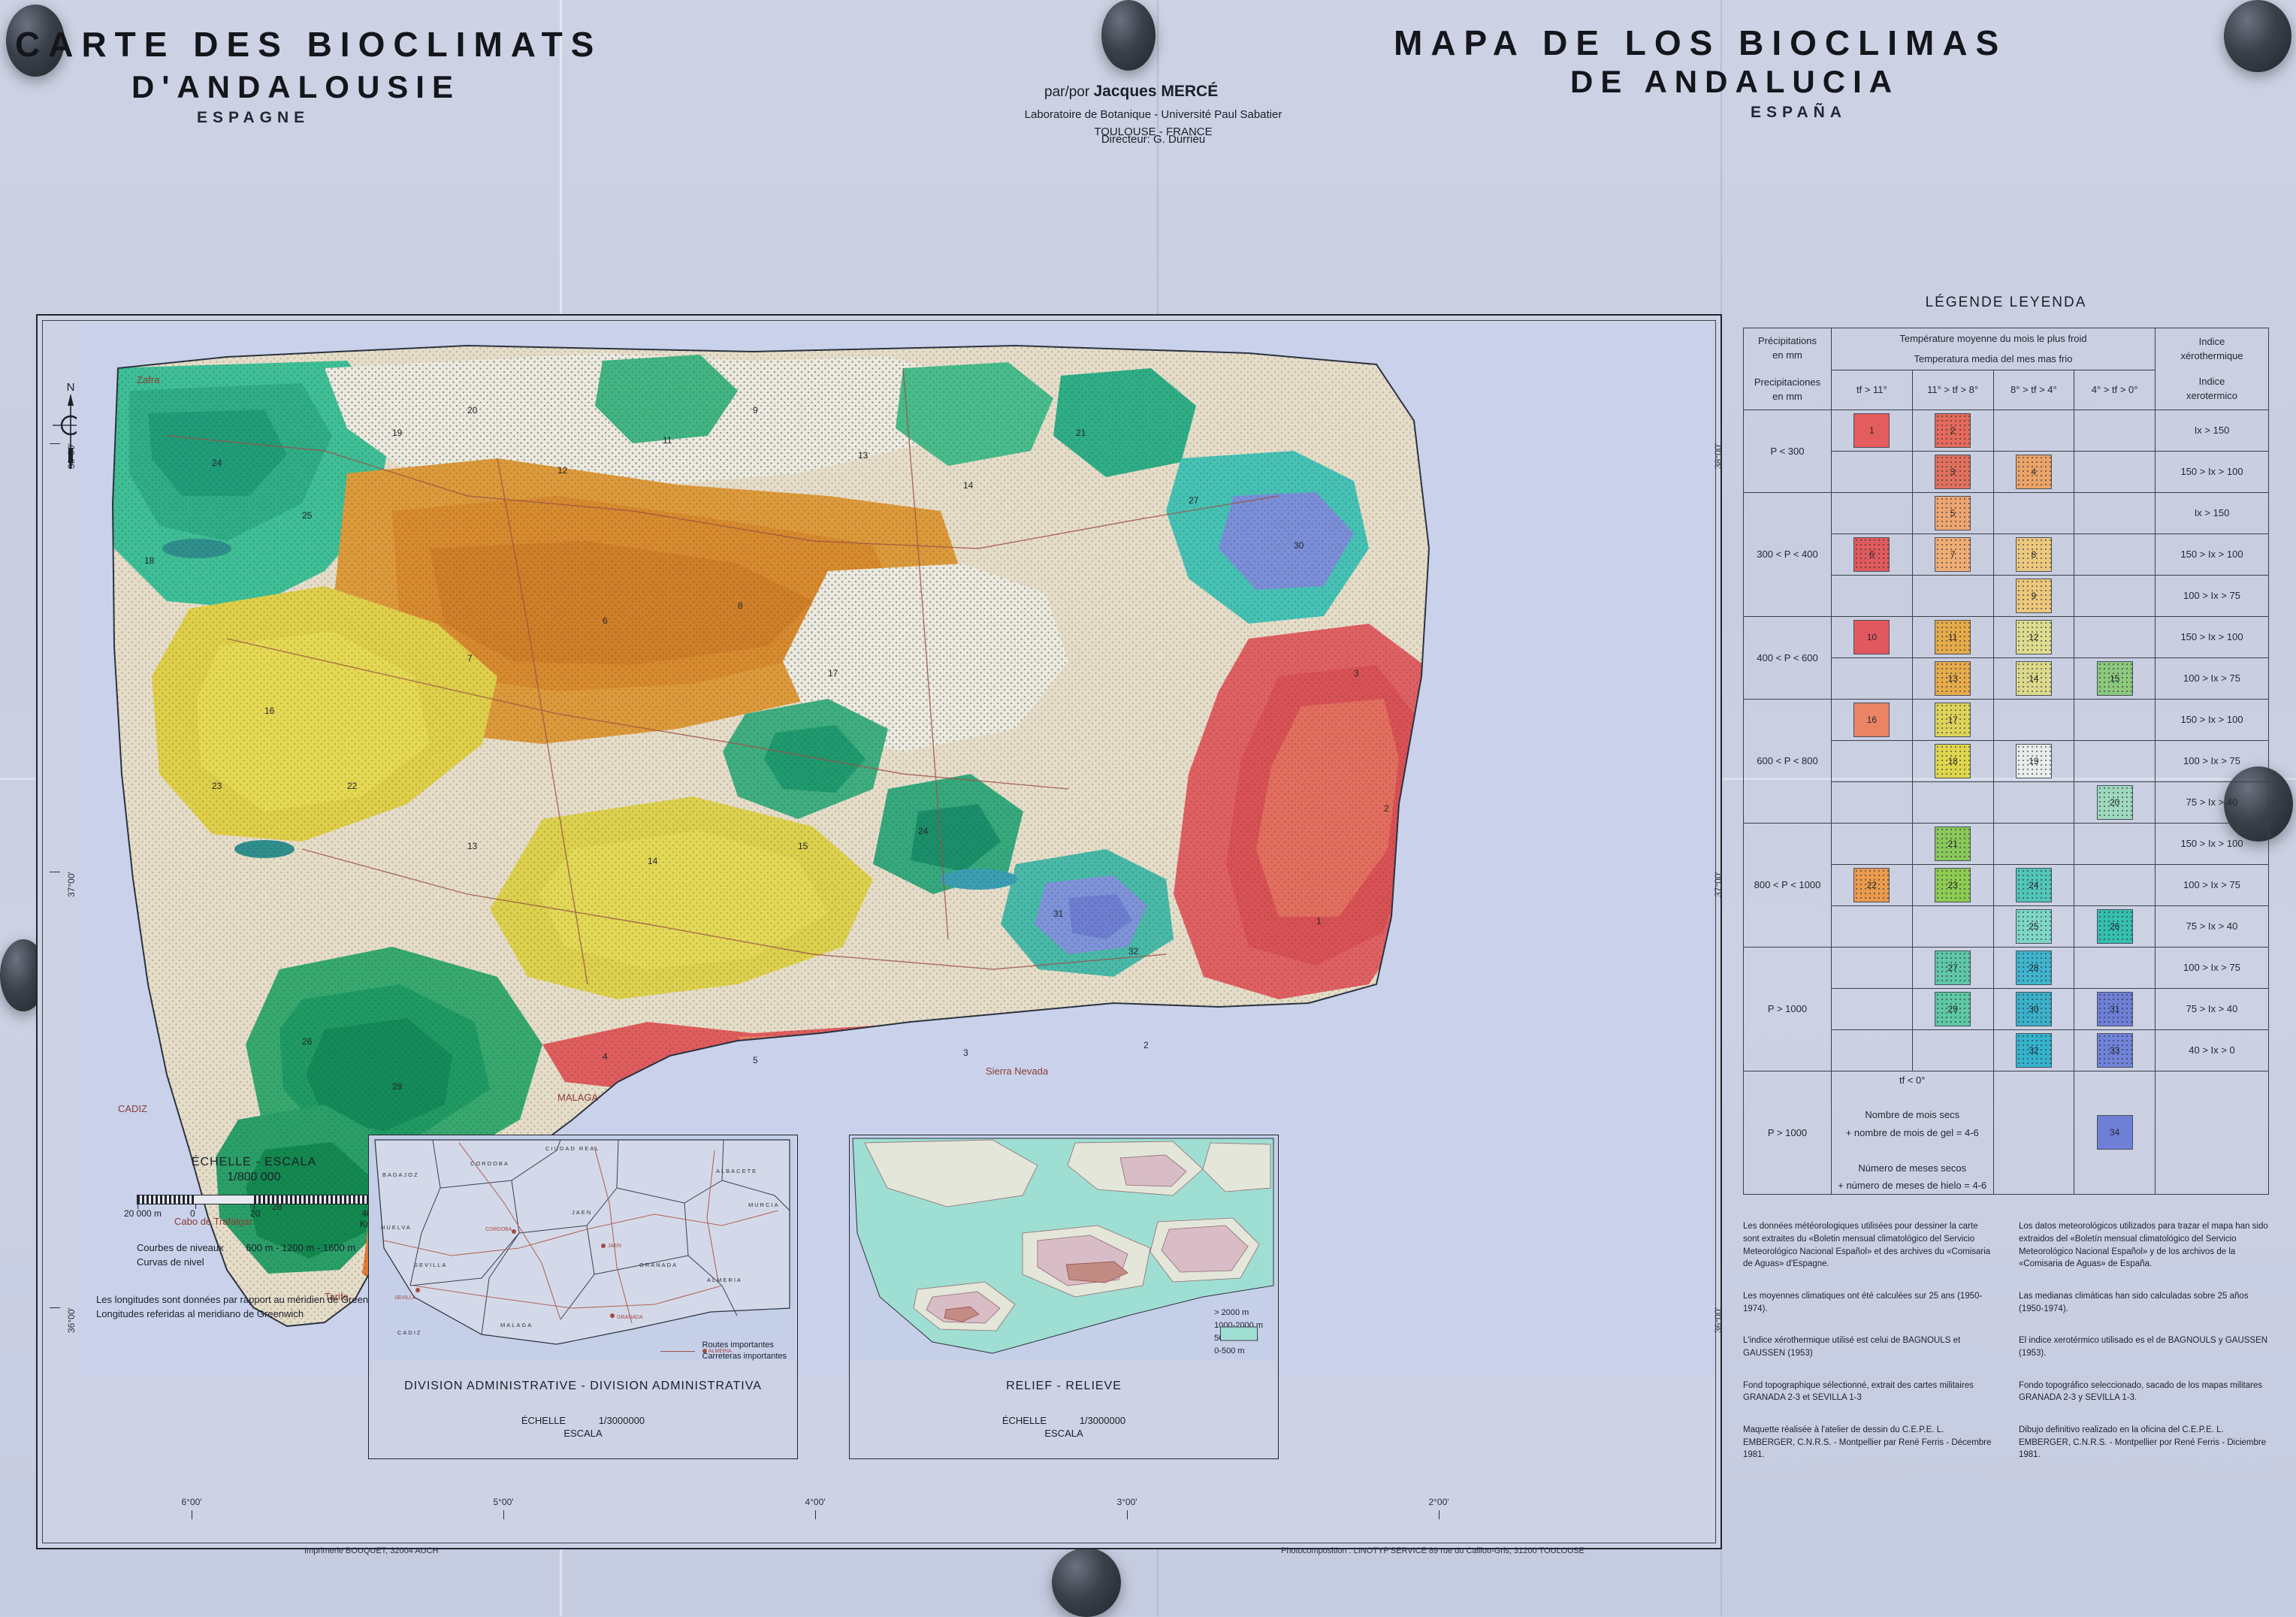 The image size is (2296, 1617). What do you see at coordinates (1953, 678) in the screenshot?
I see `legend-swatch-13: 13` at bounding box center [1953, 678].